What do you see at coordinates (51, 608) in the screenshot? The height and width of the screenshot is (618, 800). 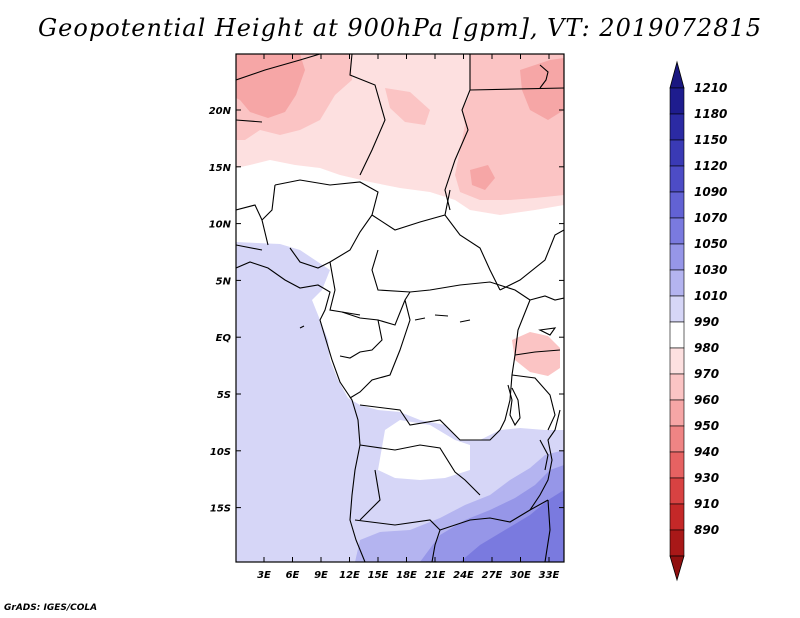 I see `credit-label: GrADS: IGES/COLA` at bounding box center [51, 608].